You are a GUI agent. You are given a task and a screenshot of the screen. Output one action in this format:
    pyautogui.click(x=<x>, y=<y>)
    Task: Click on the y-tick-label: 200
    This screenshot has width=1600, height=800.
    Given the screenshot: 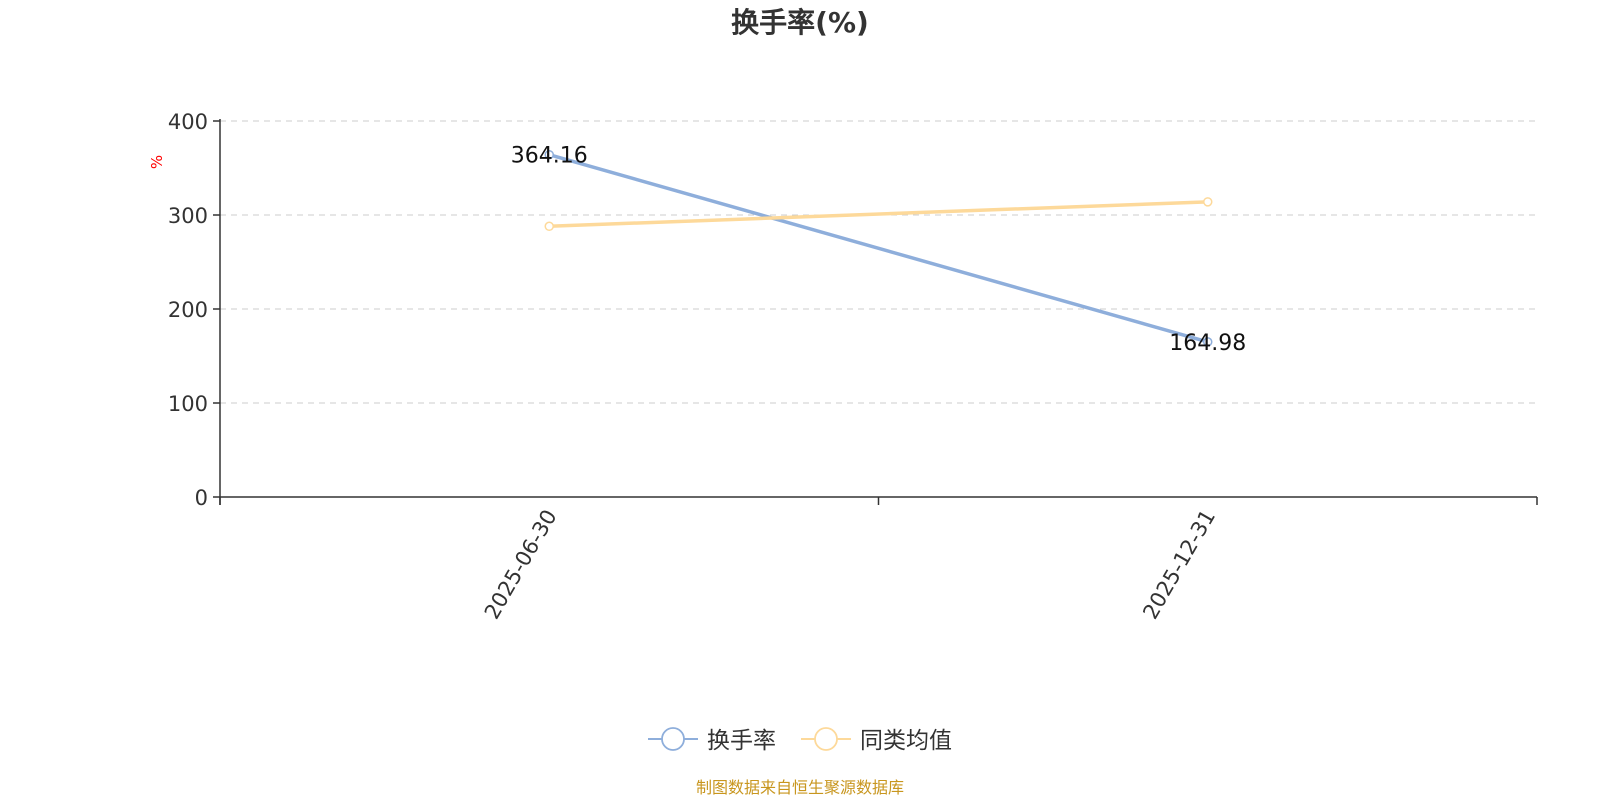 What is the action you would take?
    pyautogui.click(x=188, y=310)
    